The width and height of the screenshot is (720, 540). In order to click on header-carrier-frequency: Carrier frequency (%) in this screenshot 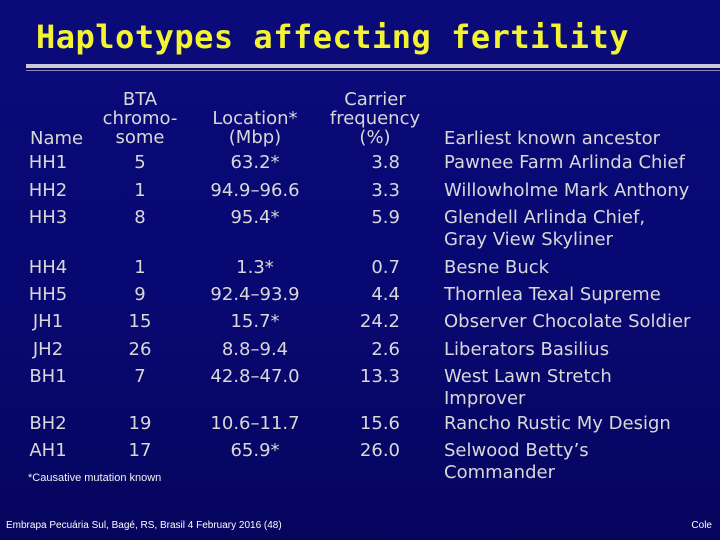, I will do `click(375, 118)`.